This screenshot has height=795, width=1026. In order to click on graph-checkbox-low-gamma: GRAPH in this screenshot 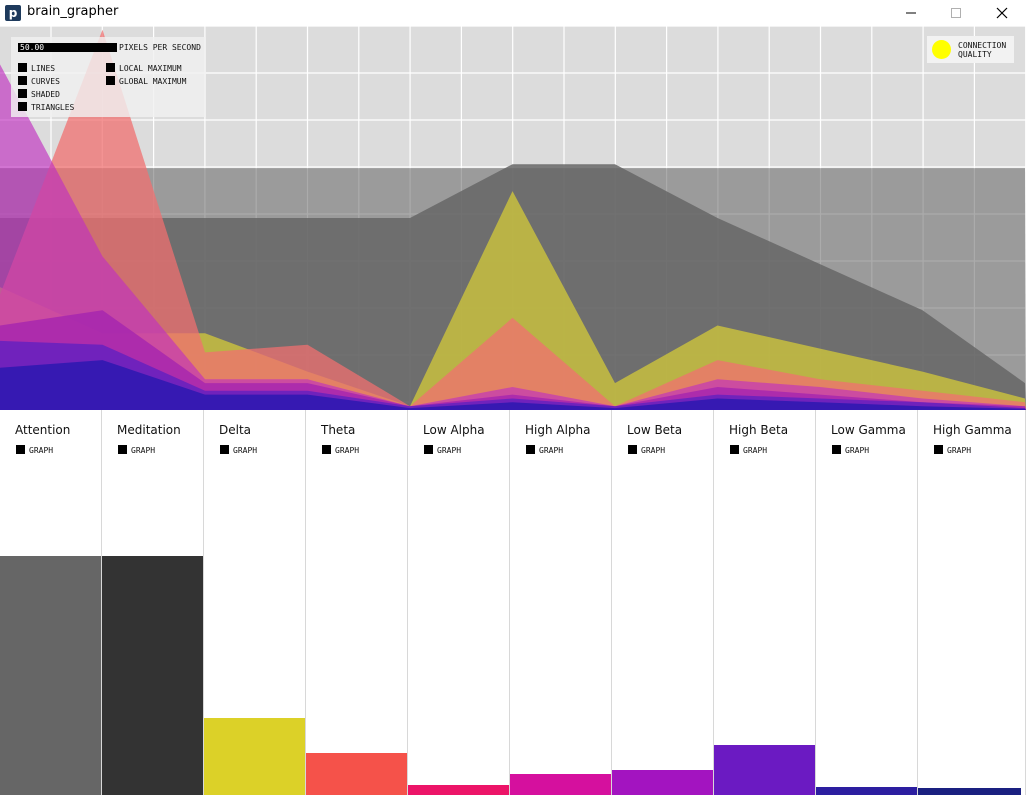, I will do `click(850, 450)`.